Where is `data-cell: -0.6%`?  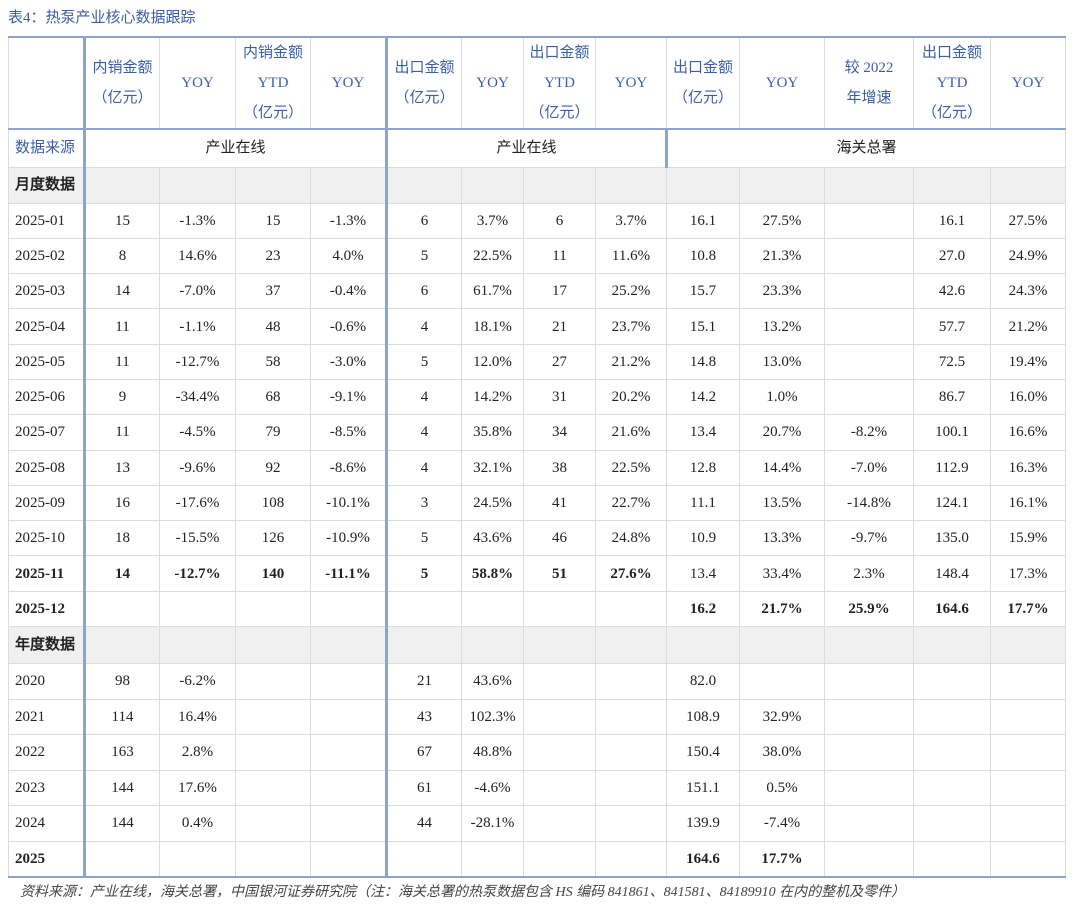 data-cell: -0.6% is located at coordinates (349, 326).